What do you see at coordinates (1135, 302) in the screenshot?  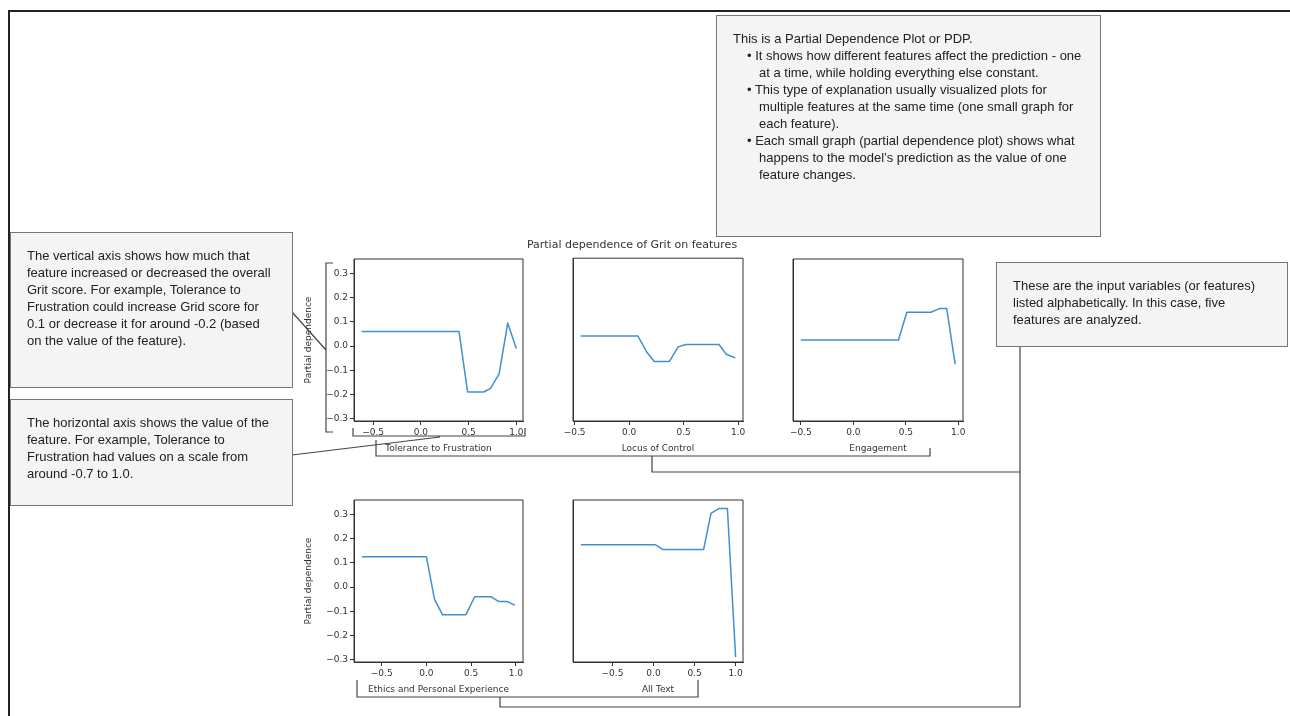 I see `text: These are the input variables (or features) listed alphabetically. In this case, five features are analyzed.` at bounding box center [1135, 302].